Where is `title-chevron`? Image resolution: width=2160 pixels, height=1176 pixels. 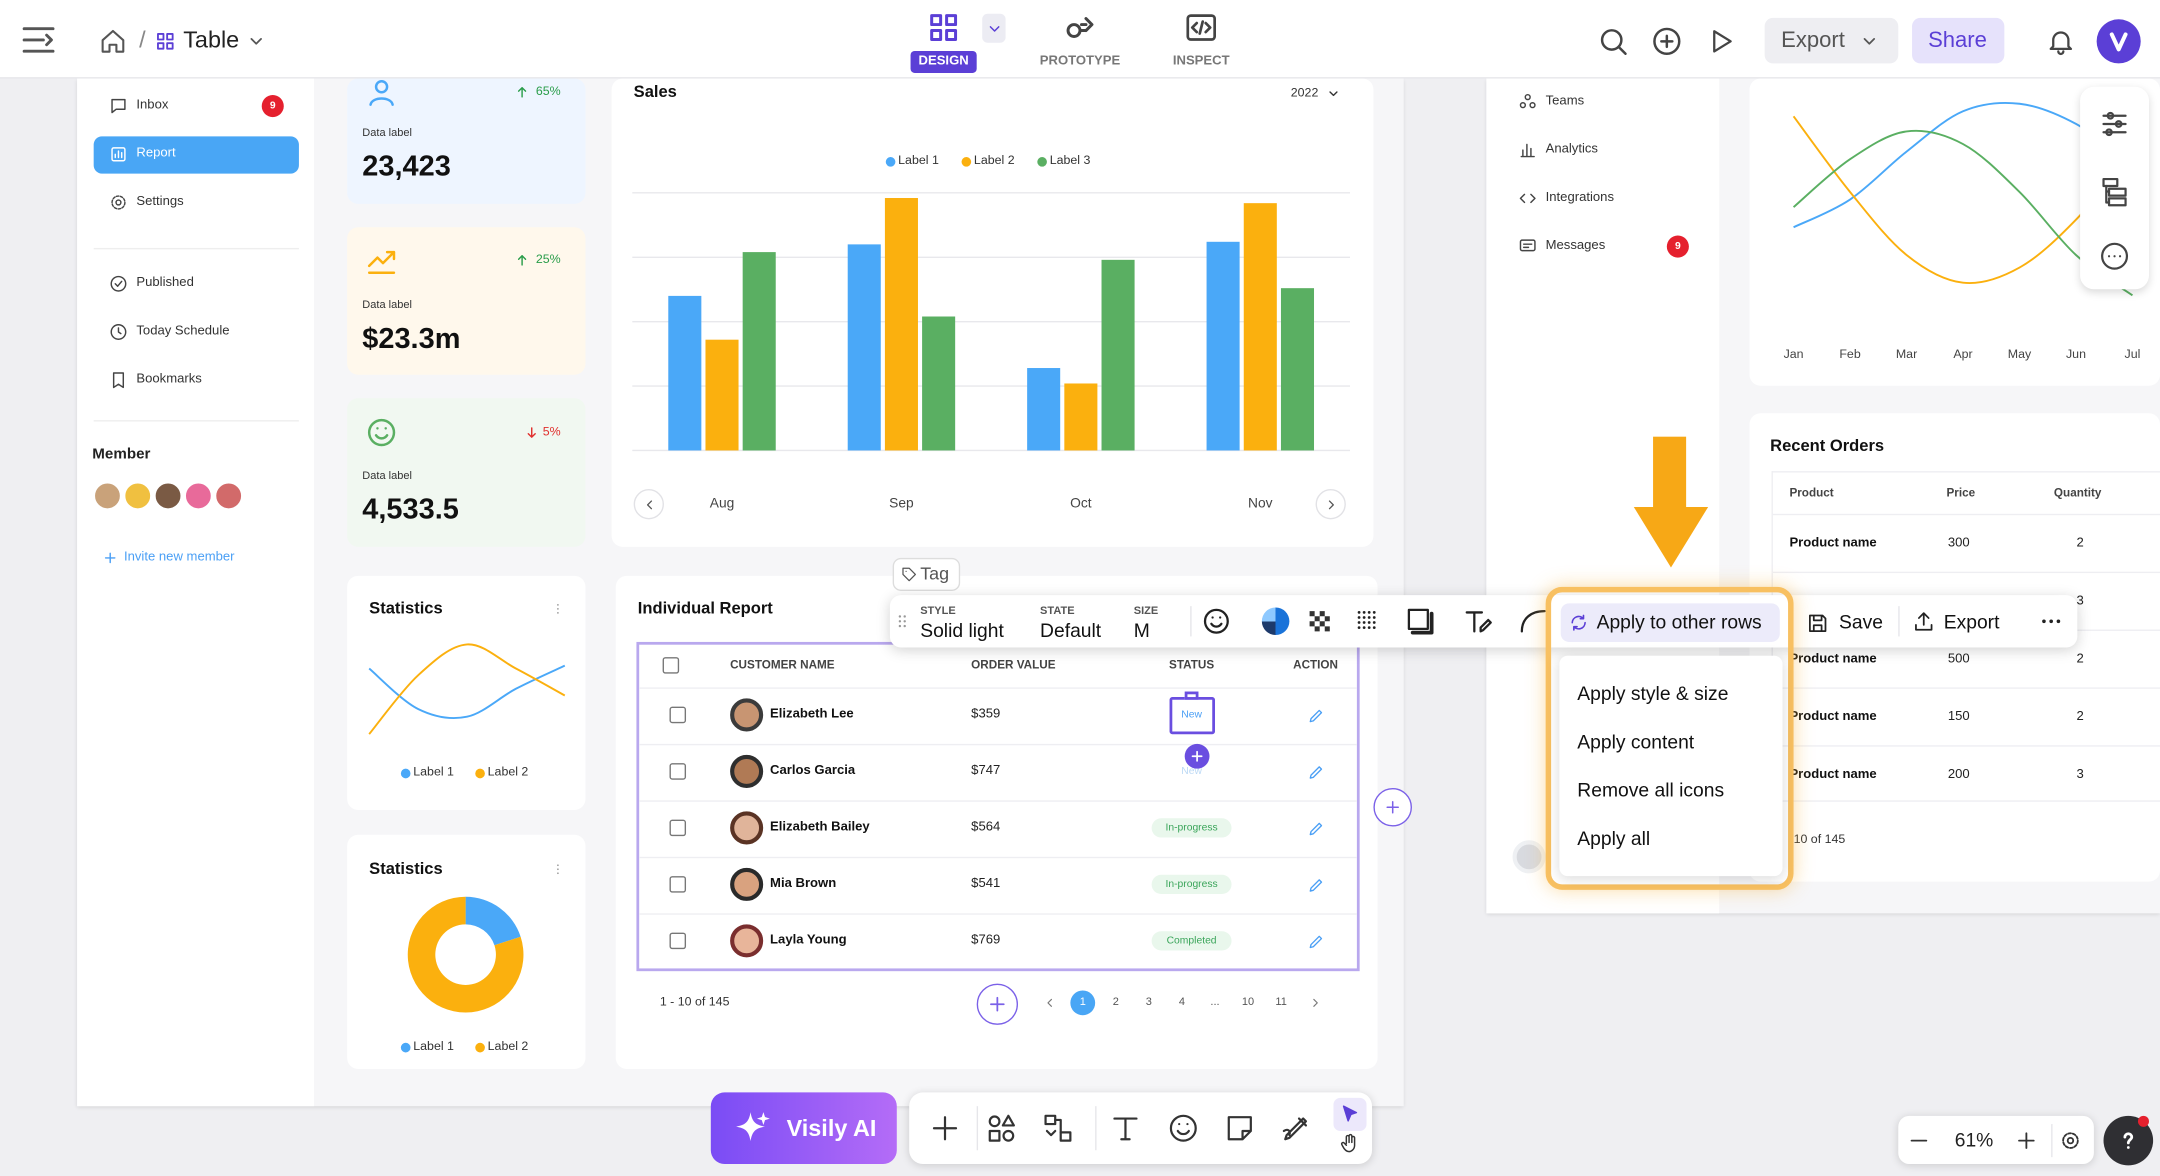
title-chevron is located at coordinates (256, 41).